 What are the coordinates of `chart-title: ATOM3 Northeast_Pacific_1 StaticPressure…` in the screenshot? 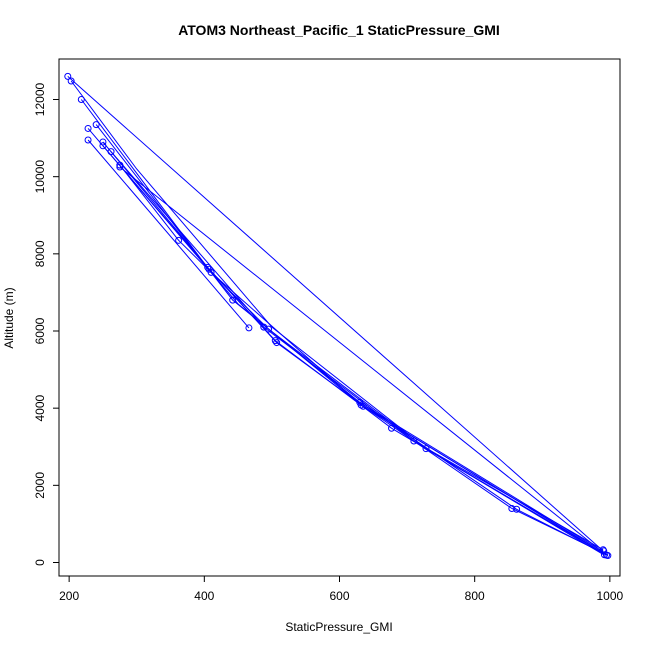 It's located at (339, 30).